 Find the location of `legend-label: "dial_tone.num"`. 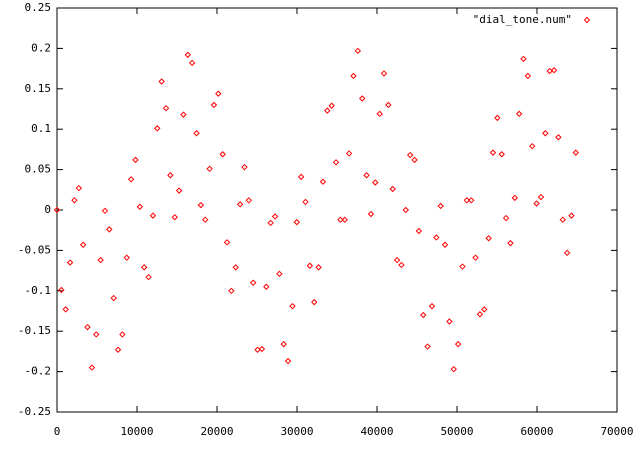

legend-label: "dial_tone.num" is located at coordinates (522, 19).